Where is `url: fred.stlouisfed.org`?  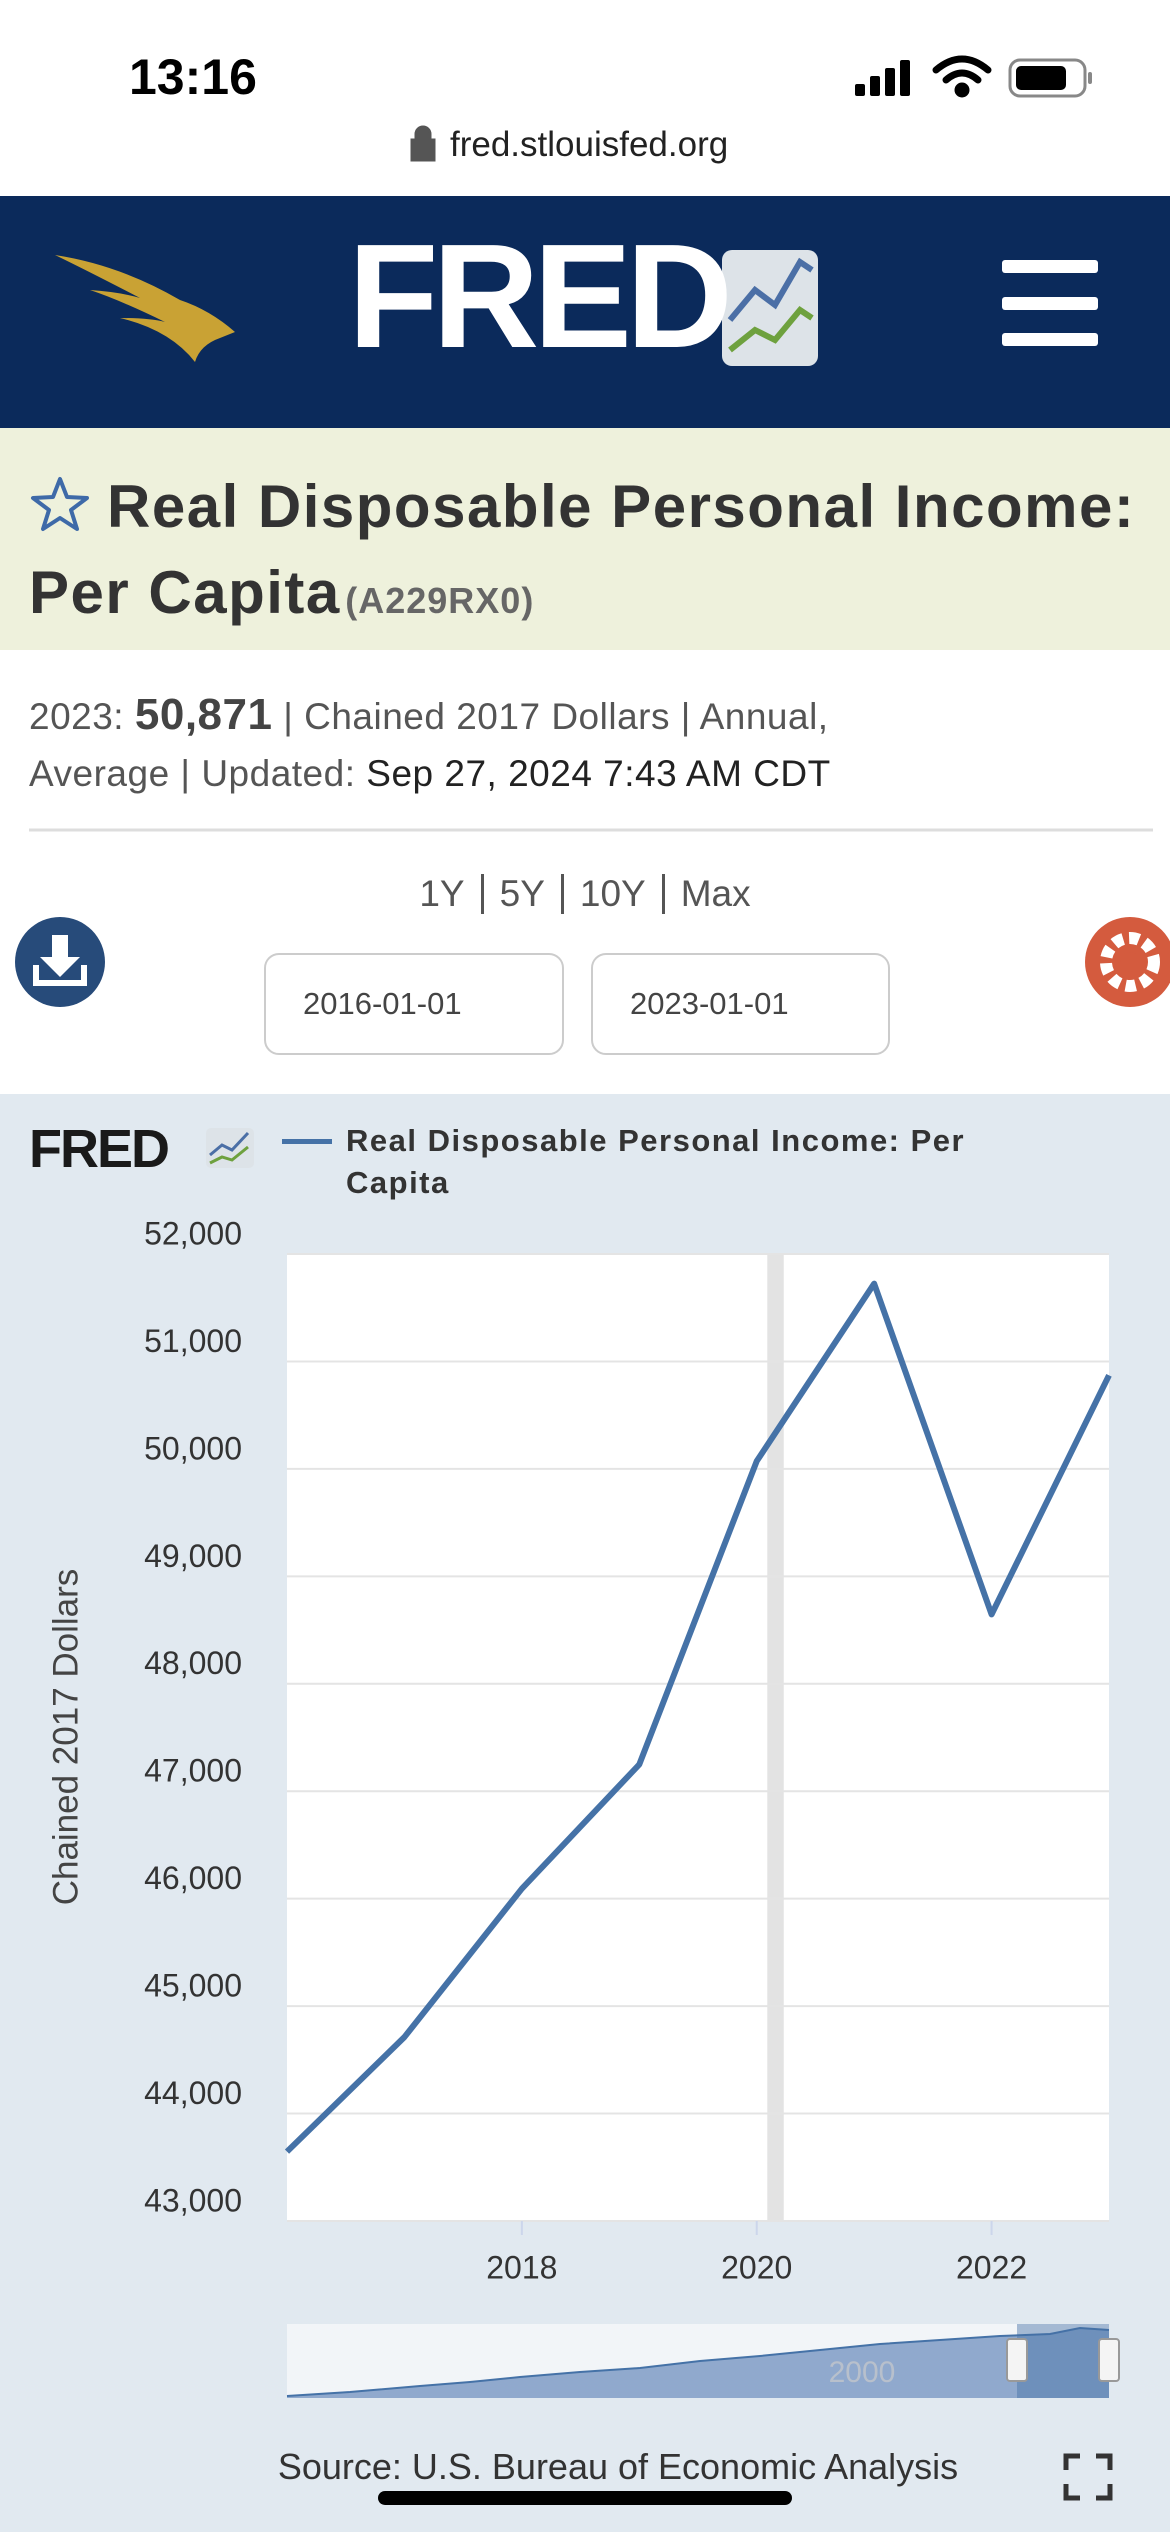 url: fred.stlouisfed.org is located at coordinates (589, 144).